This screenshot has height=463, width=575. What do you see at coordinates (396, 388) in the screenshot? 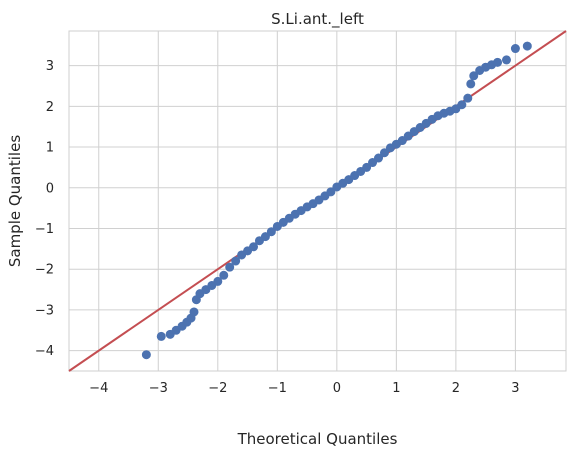
I see `x-tick-label-5: 1` at bounding box center [396, 388].